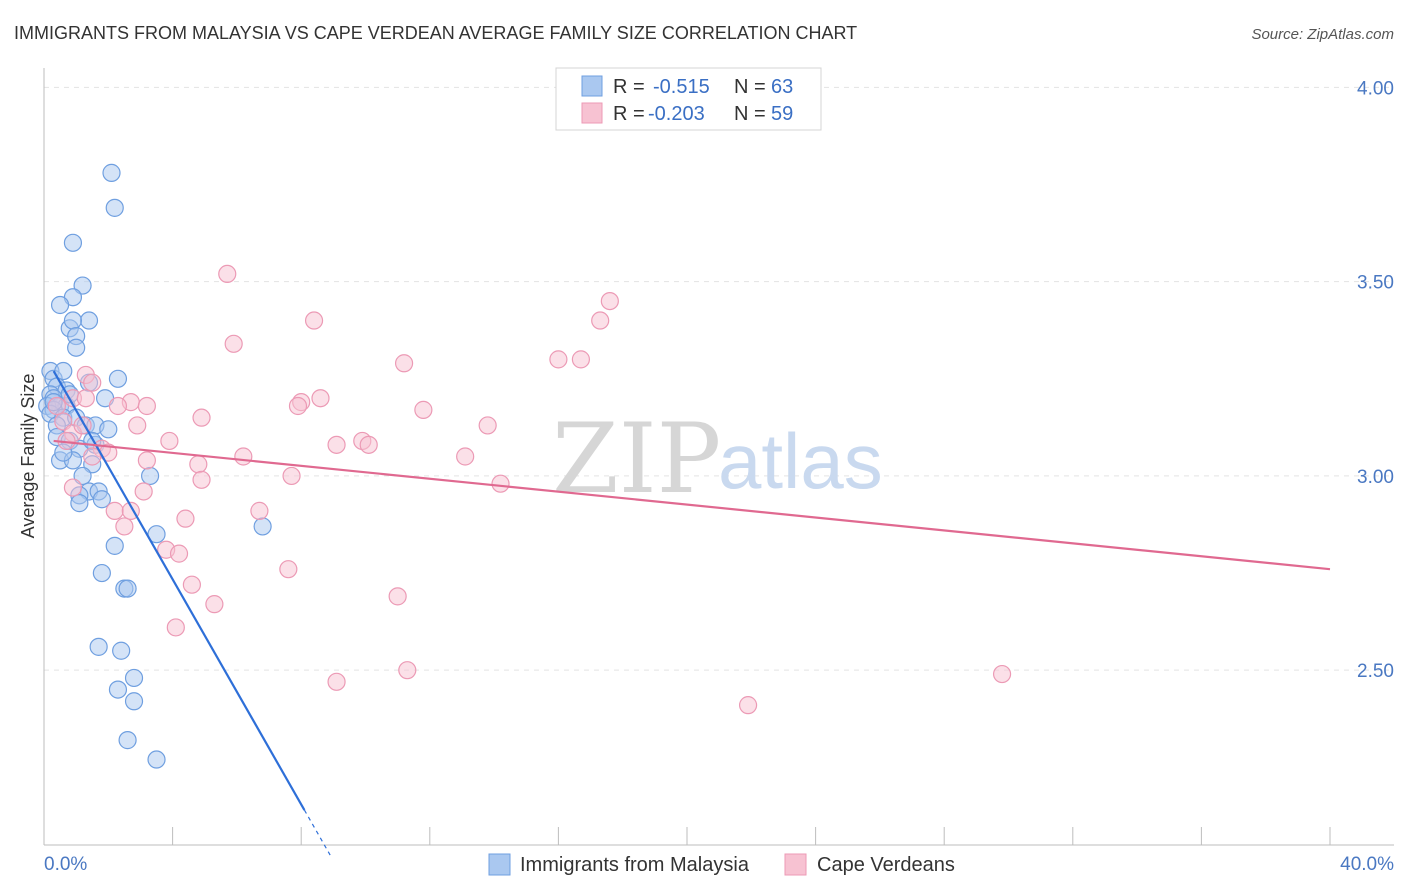  What do you see at coordinates (1375, 671) in the screenshot?
I see `y-tick-label-0: 2.50` at bounding box center [1375, 671].